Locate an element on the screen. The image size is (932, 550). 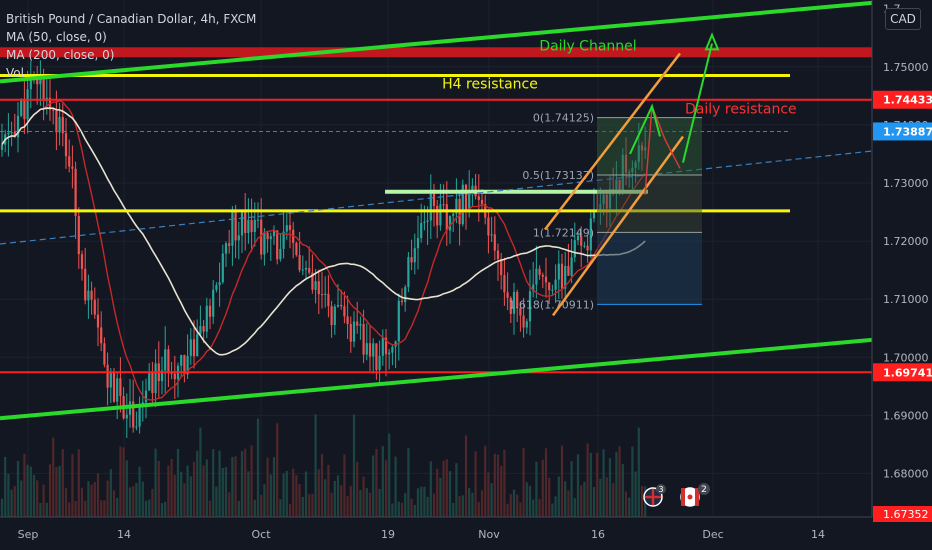
fib-zone-lower is located at coordinates (649, 268).